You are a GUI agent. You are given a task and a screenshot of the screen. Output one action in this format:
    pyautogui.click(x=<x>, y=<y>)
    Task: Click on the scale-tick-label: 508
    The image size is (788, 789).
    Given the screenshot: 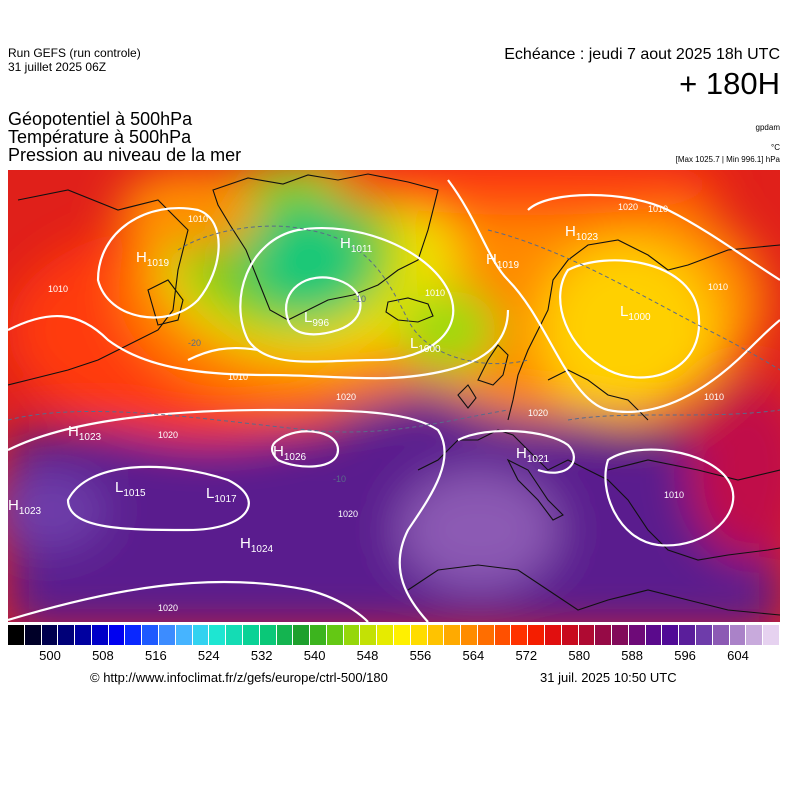 What is the action you would take?
    pyautogui.click(x=103, y=655)
    